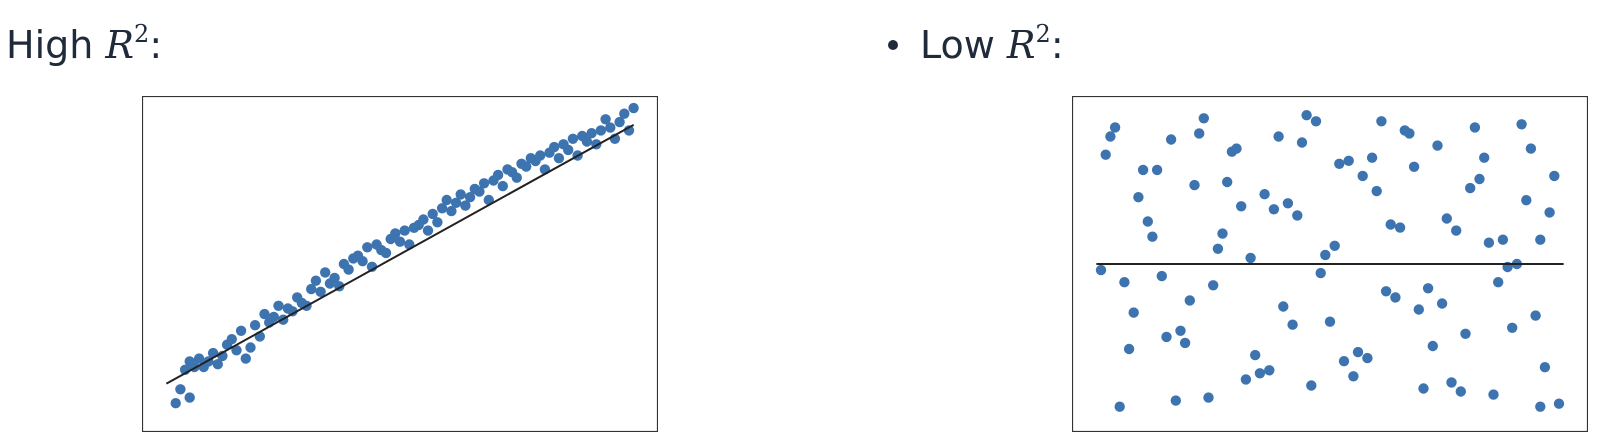  I want to click on high-r2-heading: High R2:, so click(84, 39).